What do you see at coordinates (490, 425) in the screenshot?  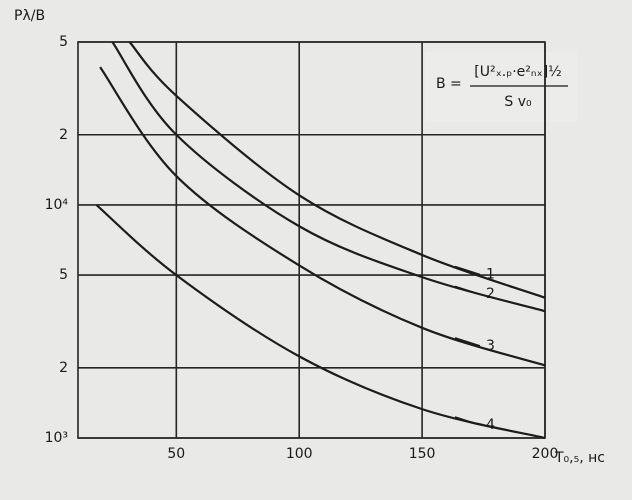 I see `series-label: 4` at bounding box center [490, 425].